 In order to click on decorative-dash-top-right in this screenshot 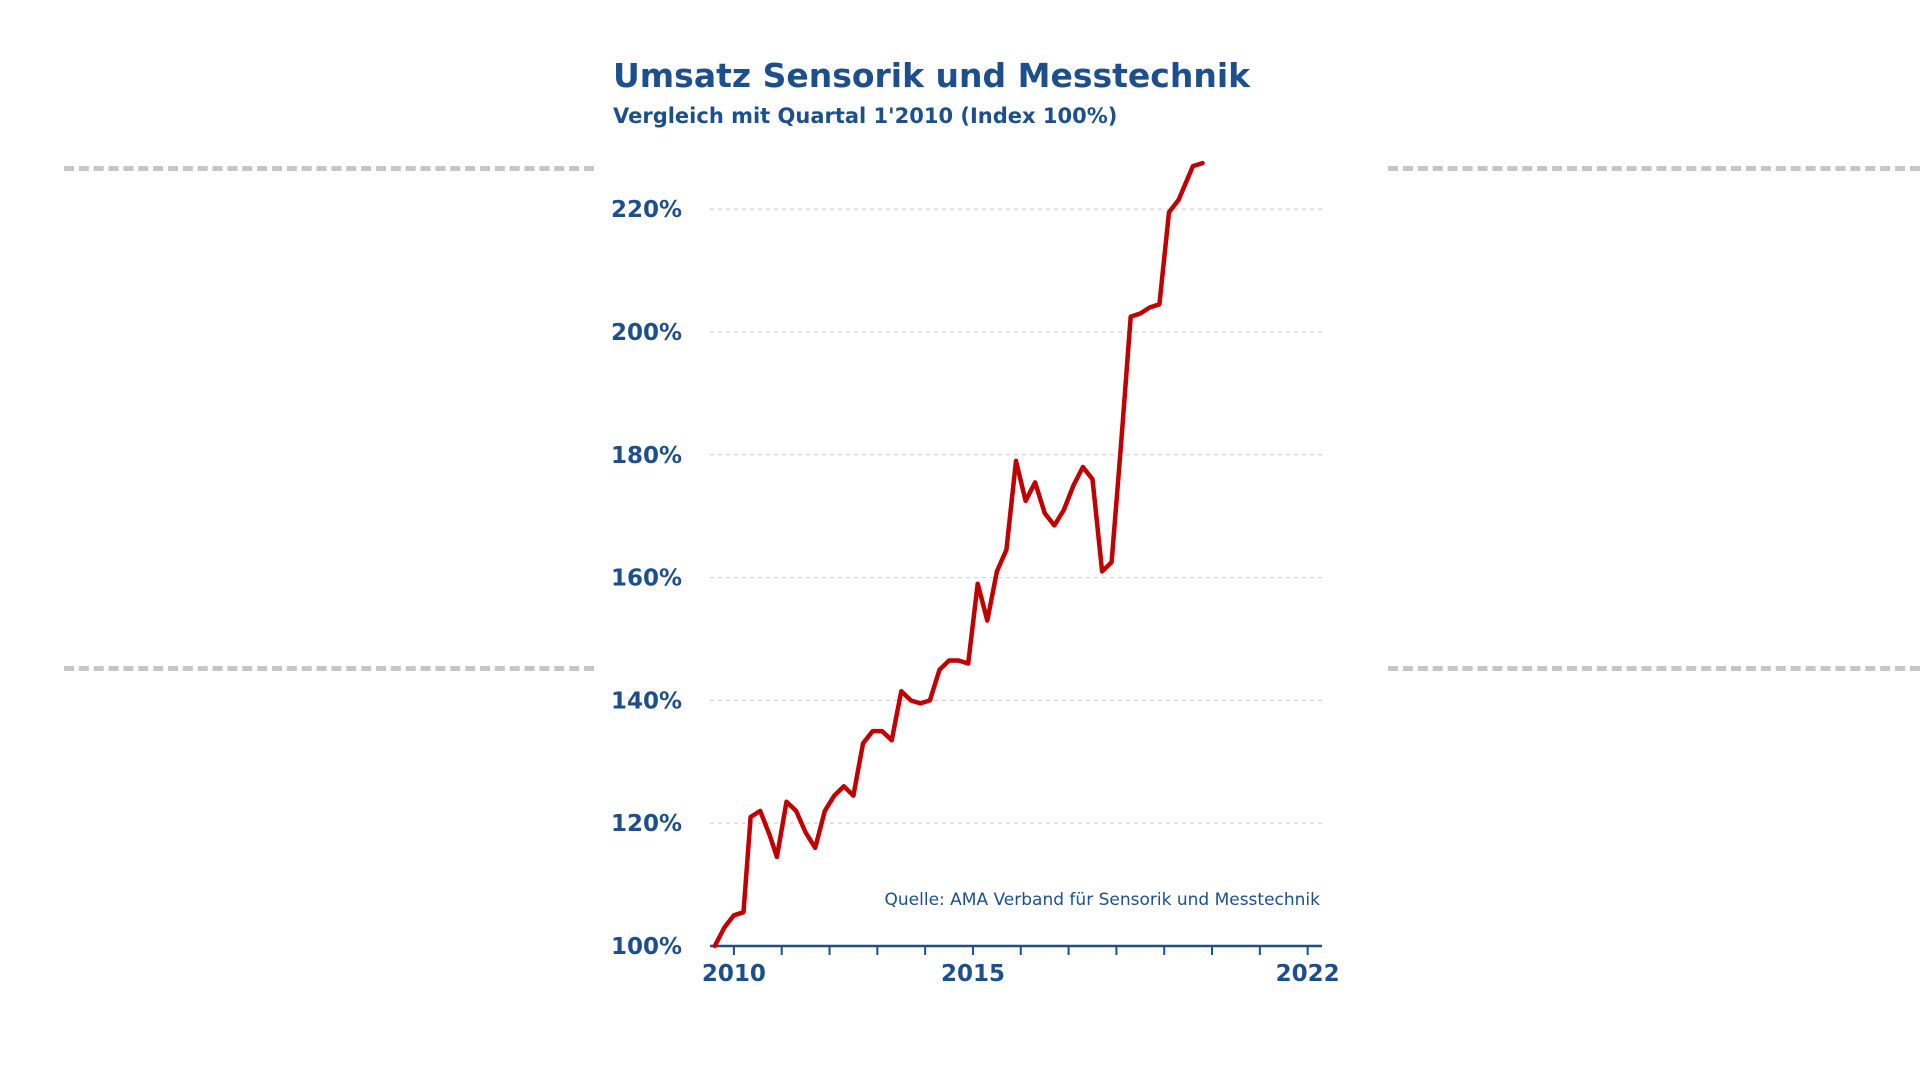, I will do `click(1654, 168)`.